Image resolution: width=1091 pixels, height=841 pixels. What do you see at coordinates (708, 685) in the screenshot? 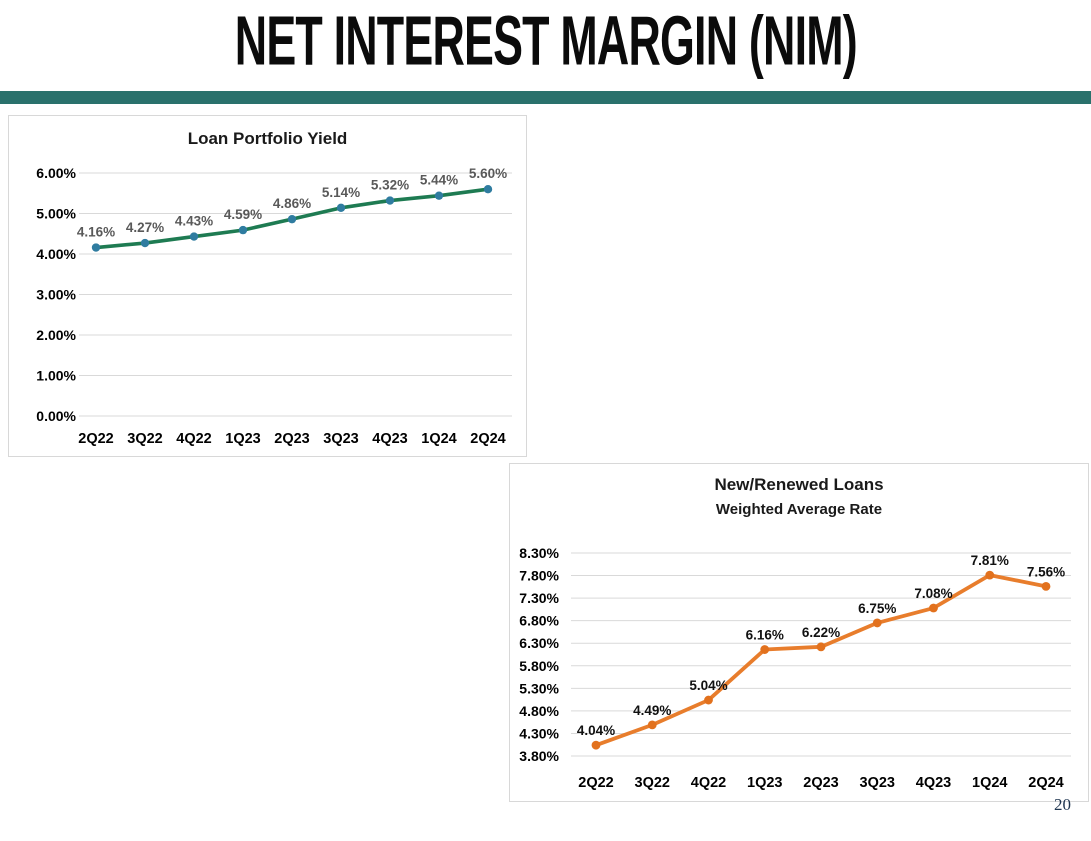
I see `data-point-label: 5.04%` at bounding box center [708, 685].